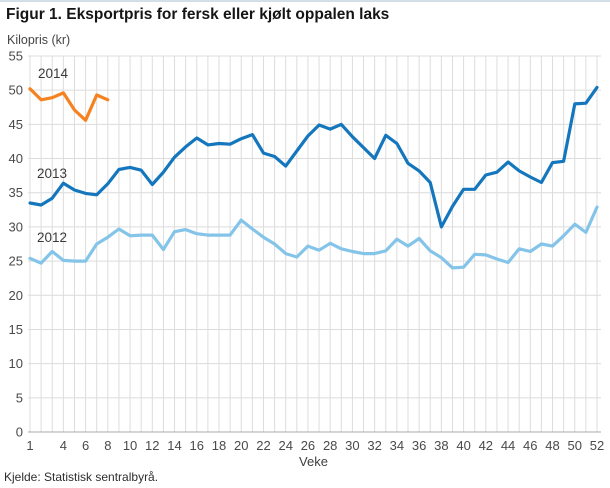 This screenshot has width=610, height=488. Describe the element at coordinates (530, 445) in the screenshot. I see `x-tick-label: 46` at that location.